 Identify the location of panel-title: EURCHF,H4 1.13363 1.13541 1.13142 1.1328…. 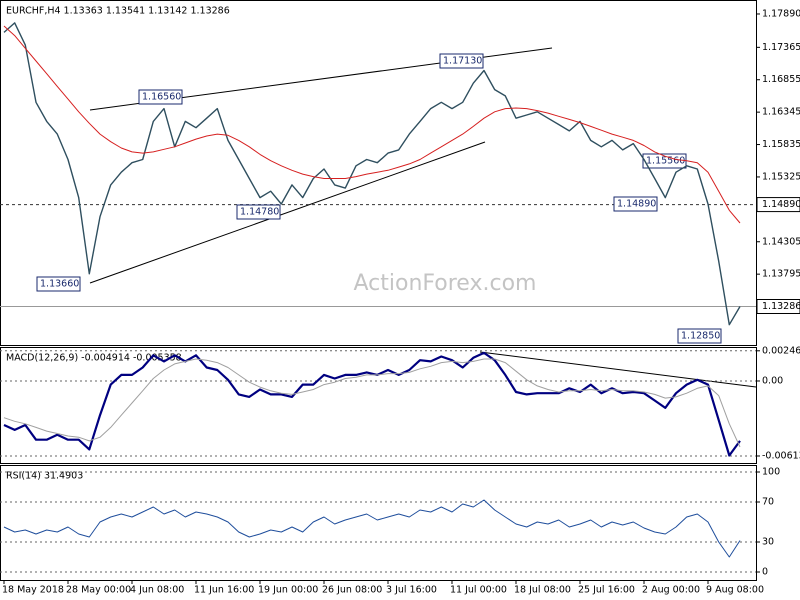
(118, 11).